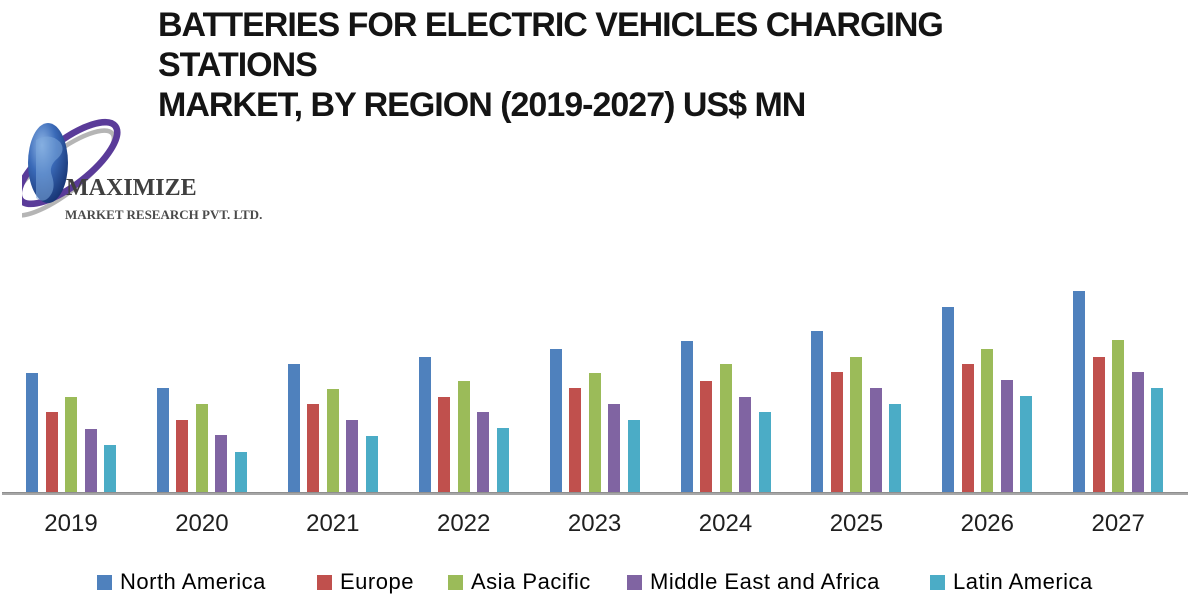 This screenshot has height=600, width=1200. I want to click on bar-europe-2022, so click(444, 444).